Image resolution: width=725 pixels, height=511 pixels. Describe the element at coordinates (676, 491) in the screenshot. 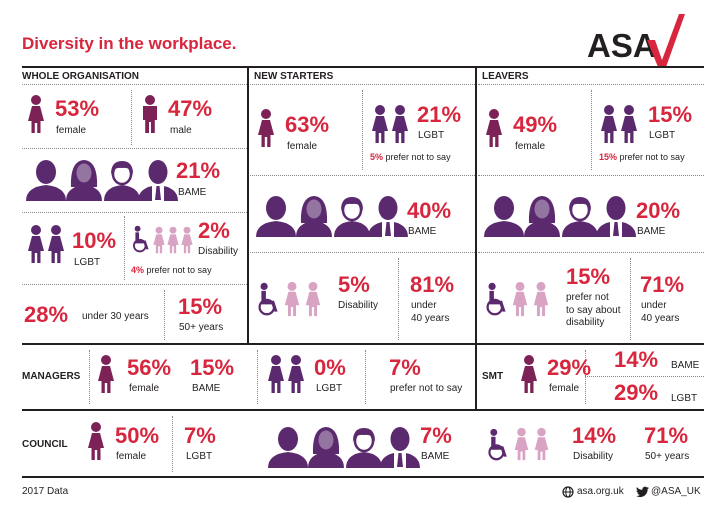

I see `twitter-handle-link: @ASA_UK` at that location.